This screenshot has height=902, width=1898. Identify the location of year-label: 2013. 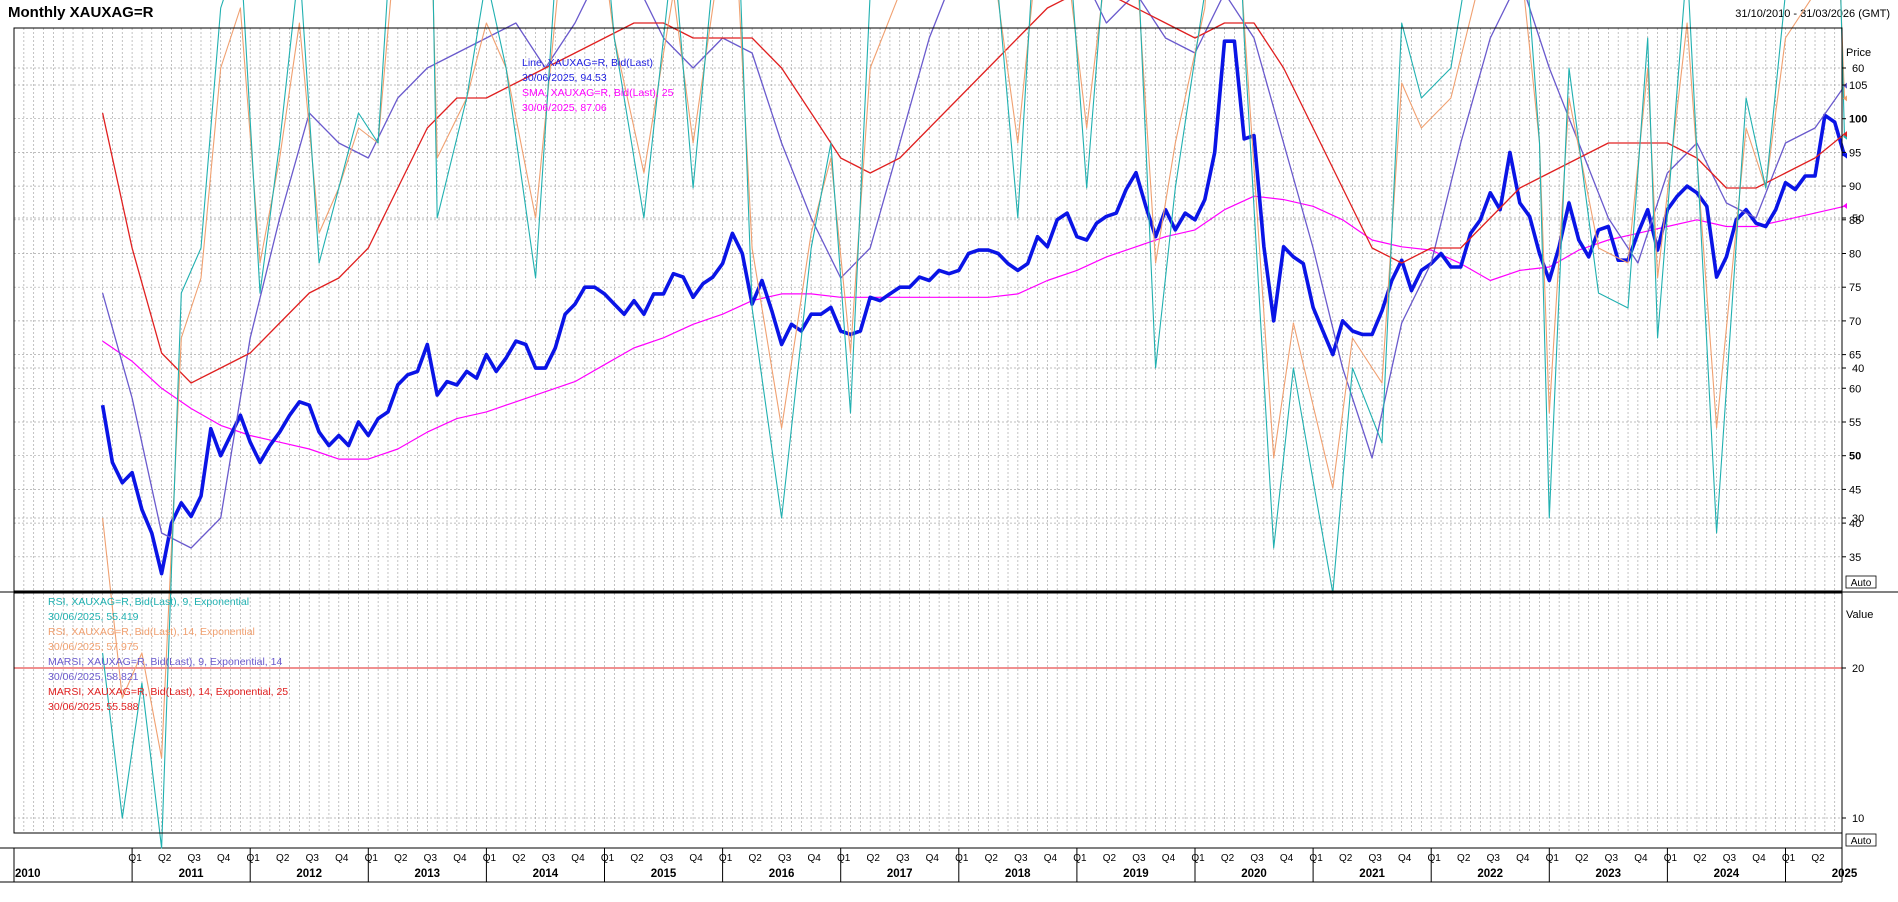
(428, 874).